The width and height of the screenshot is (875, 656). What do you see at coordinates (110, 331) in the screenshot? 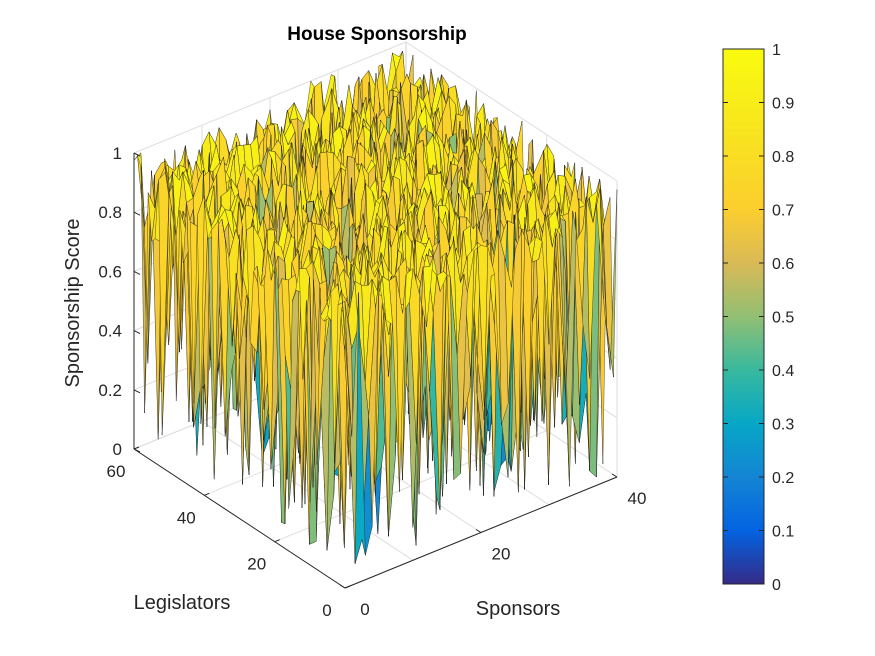
I see `z-tick-label: 0.4` at bounding box center [110, 331].